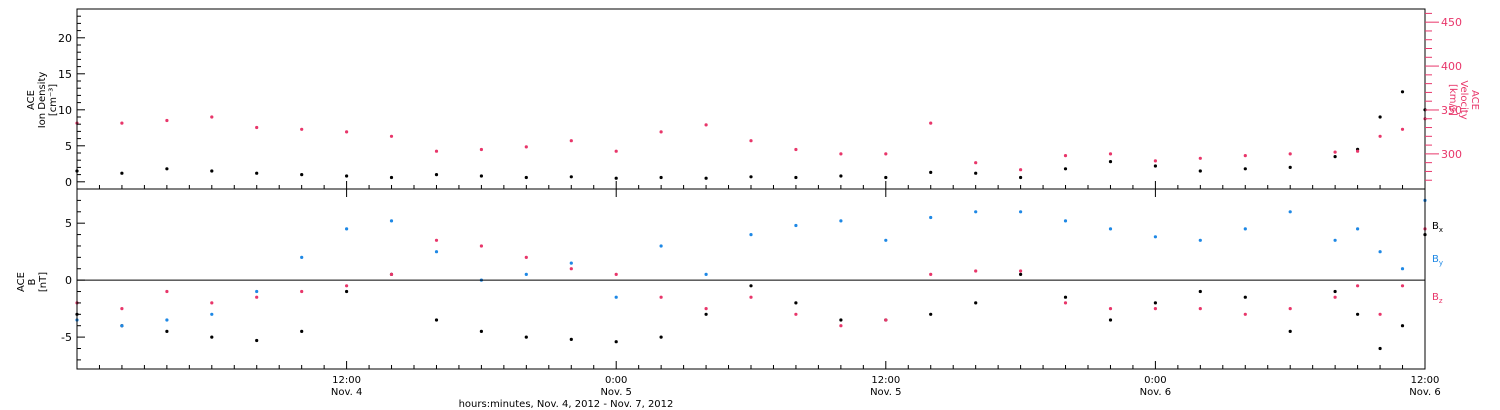 The width and height of the screenshot is (1500, 410). What do you see at coordinates (1451, 154) in the screenshot?
I see `top-right-tick-label: 300` at bounding box center [1451, 154].